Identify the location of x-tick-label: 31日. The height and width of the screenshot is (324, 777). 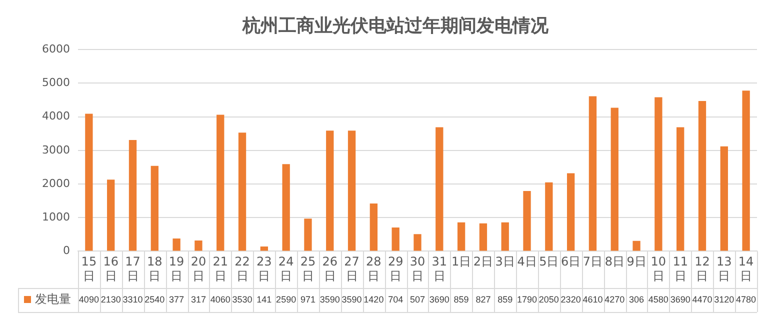
(440, 268).